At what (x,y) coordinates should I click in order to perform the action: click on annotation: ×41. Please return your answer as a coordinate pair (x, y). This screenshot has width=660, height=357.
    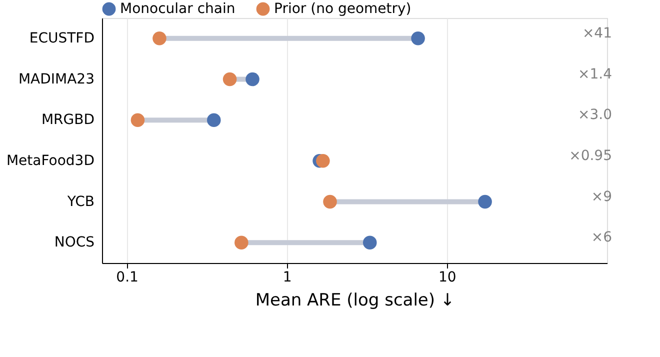
    Looking at the image, I should click on (597, 33).